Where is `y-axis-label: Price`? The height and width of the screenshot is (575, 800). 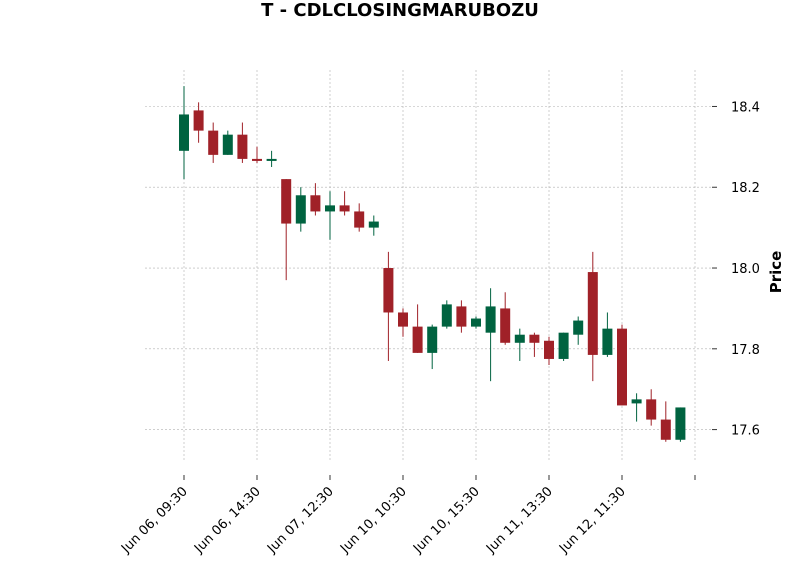 y-axis-label: Price is located at coordinates (776, 272).